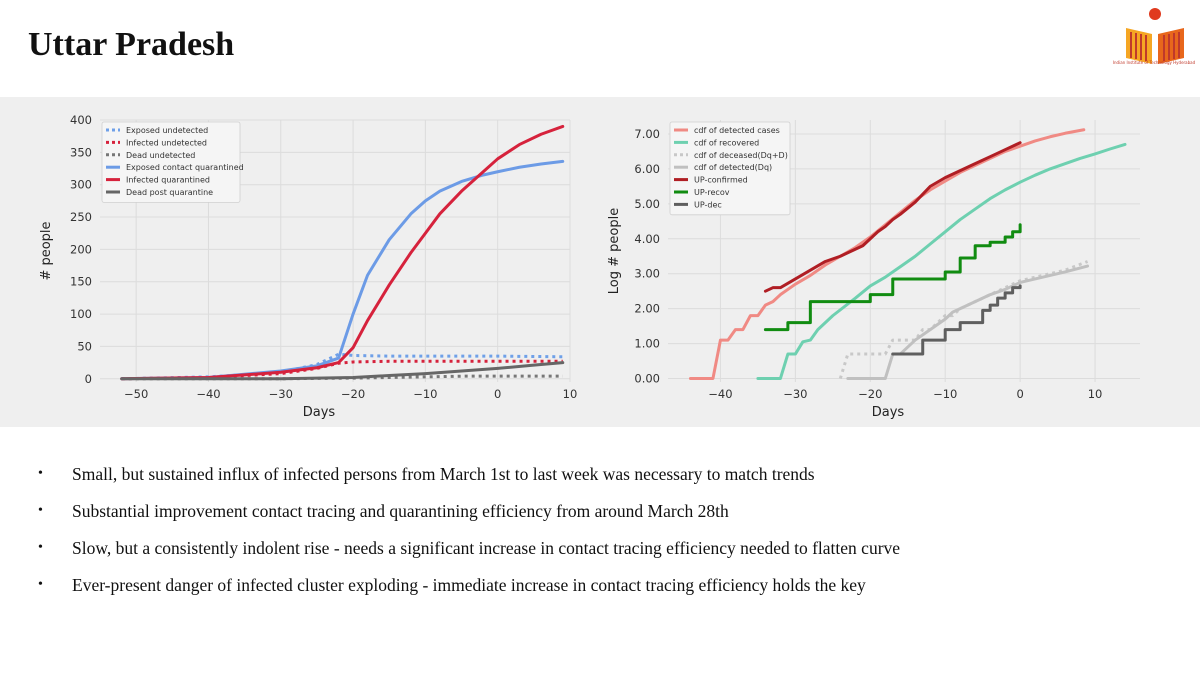  What do you see at coordinates (131, 44) in the screenshot?
I see `slide-title: Uttar Pradesh` at bounding box center [131, 44].